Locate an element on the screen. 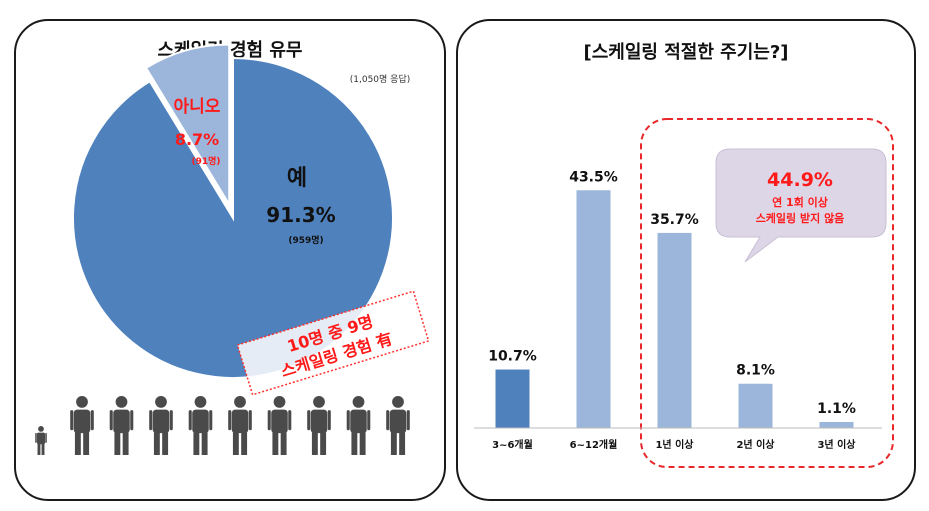  category-label: 3~6개월 is located at coordinates (512, 444).